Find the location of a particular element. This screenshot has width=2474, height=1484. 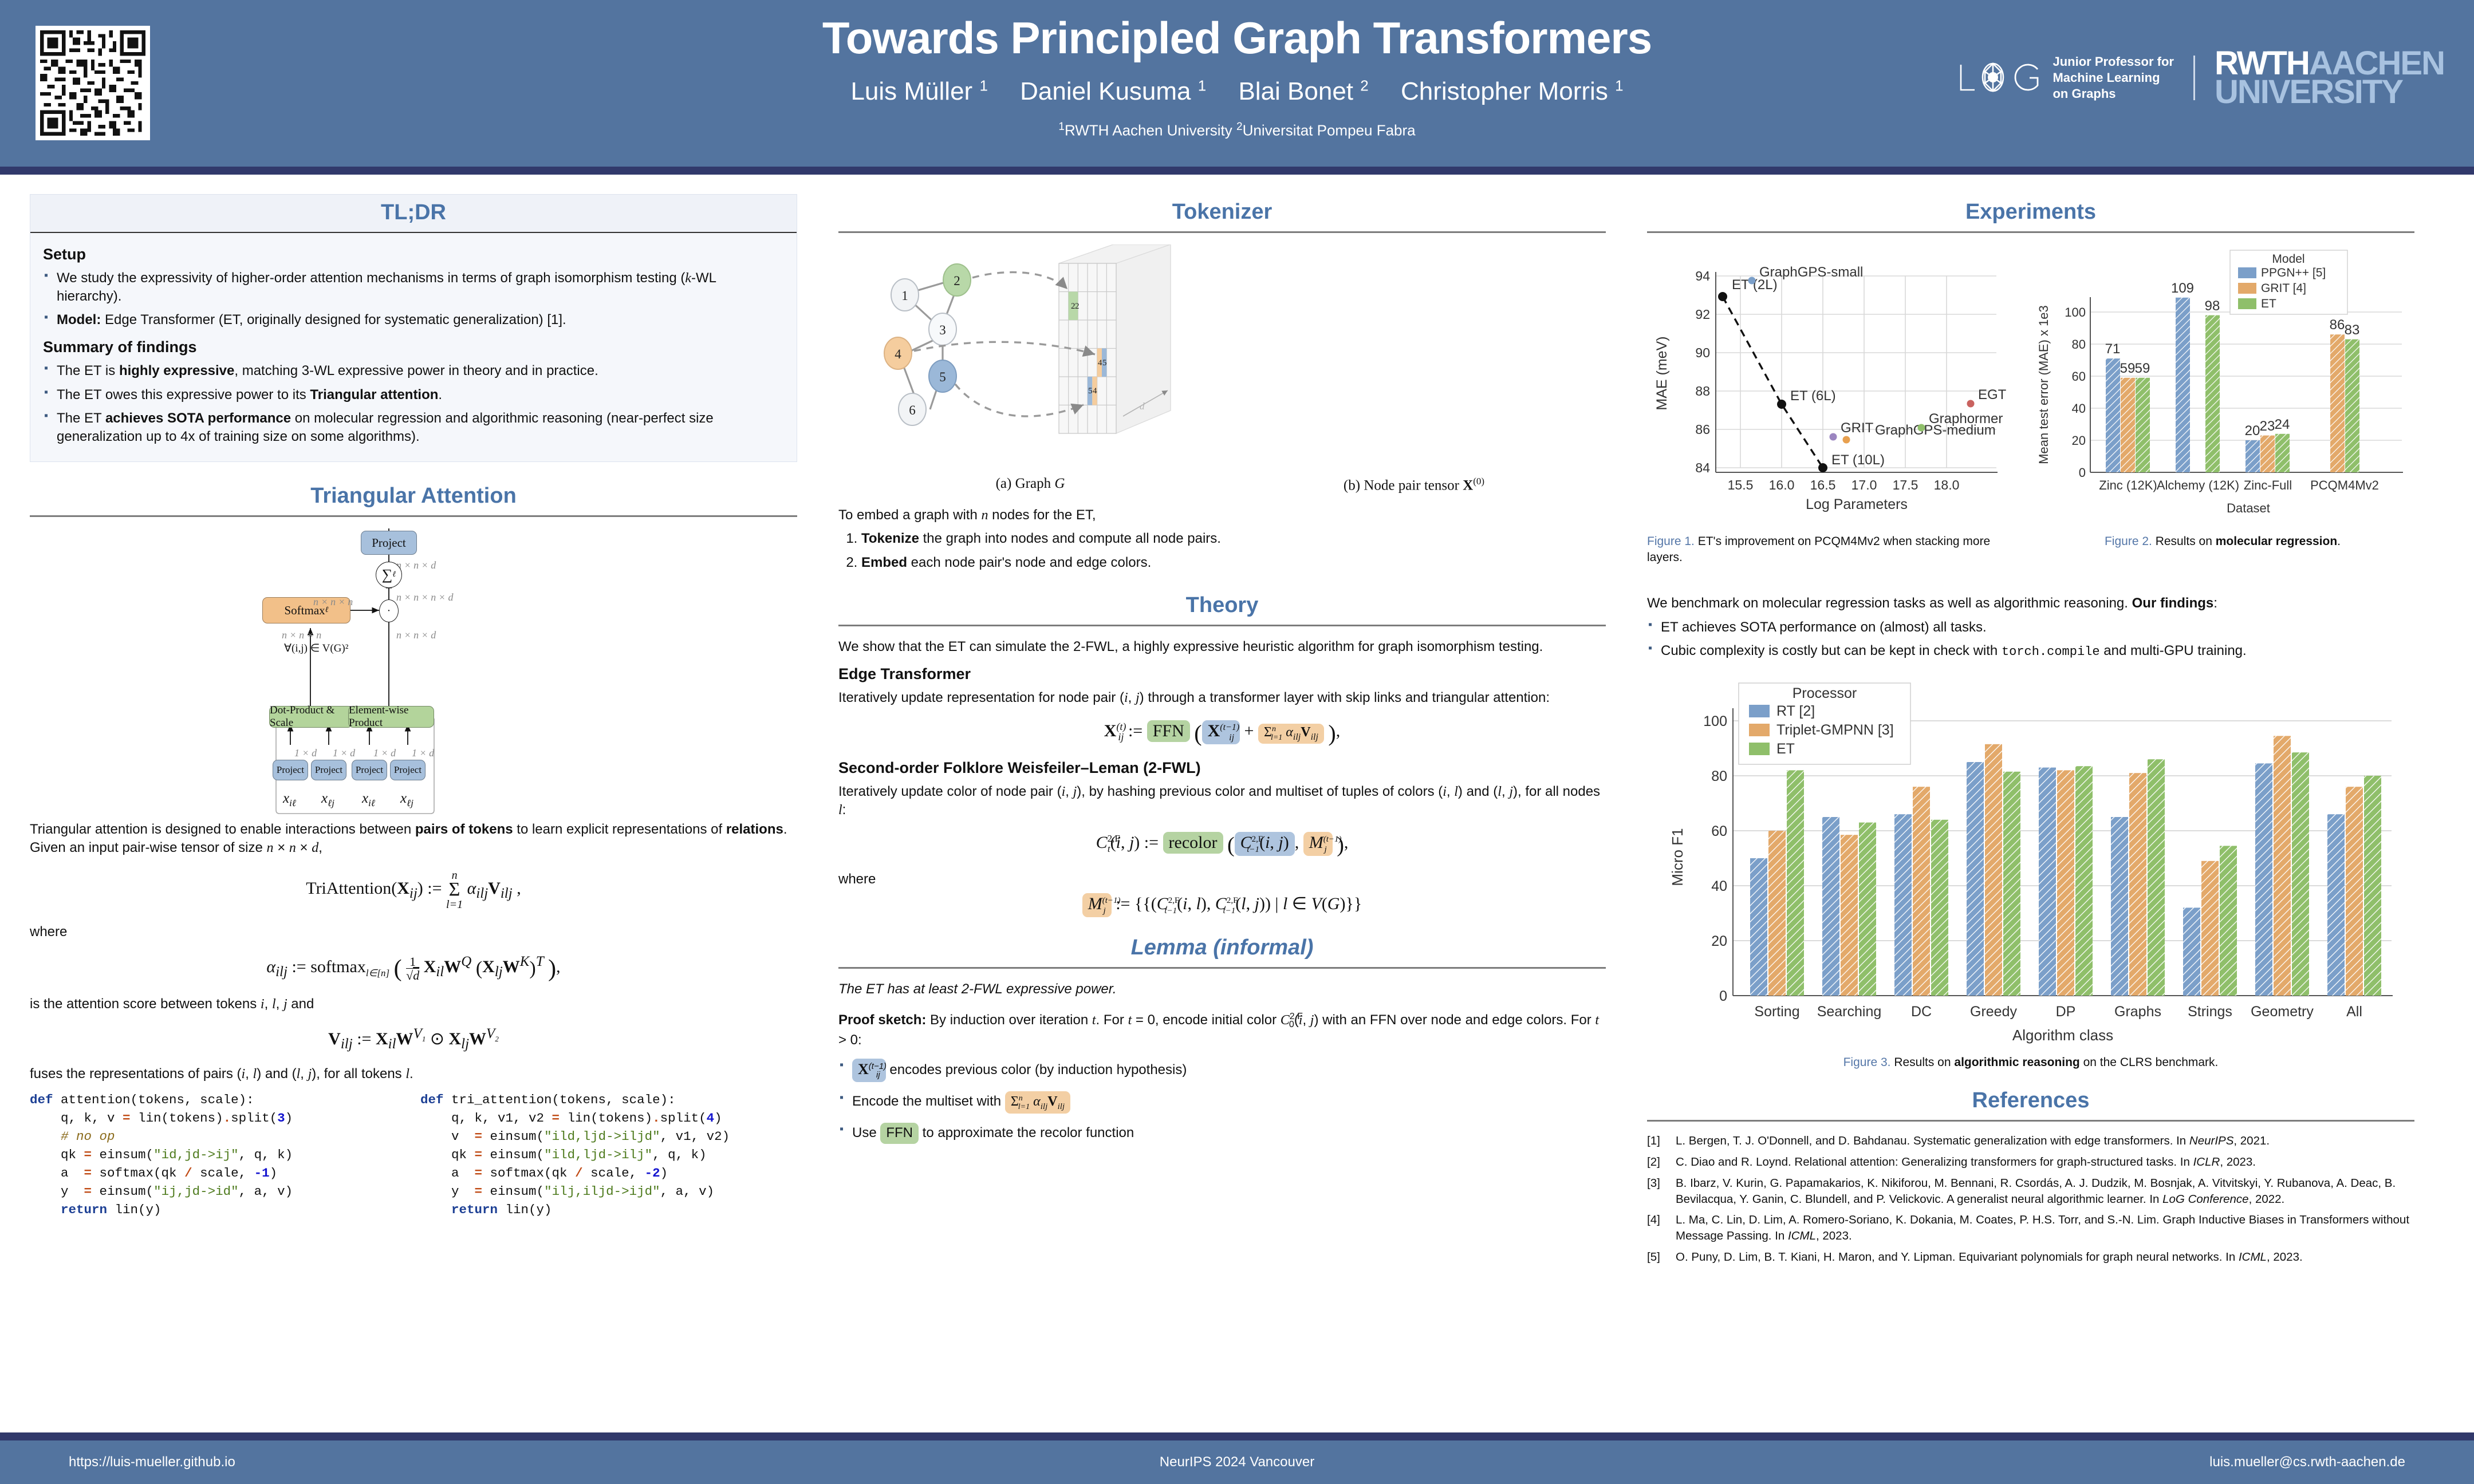

svg-text: 23 is located at coordinates (2267, 426).